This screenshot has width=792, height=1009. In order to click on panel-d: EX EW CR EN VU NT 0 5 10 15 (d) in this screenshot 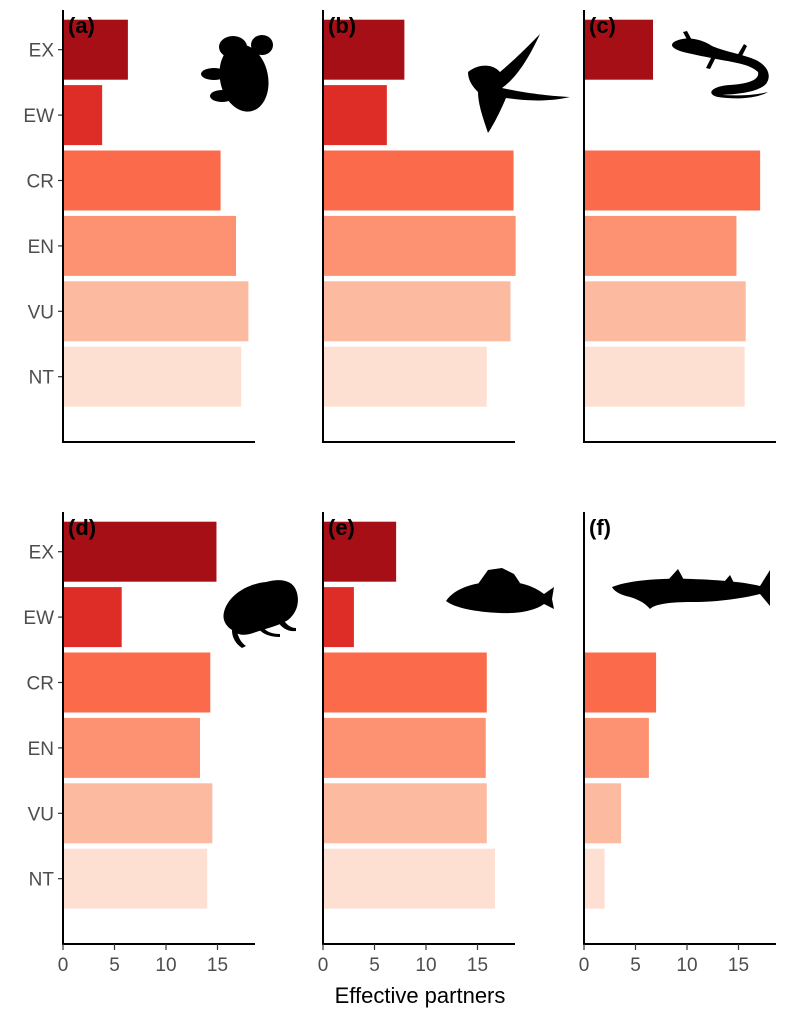, I will do `click(139, 744)`.